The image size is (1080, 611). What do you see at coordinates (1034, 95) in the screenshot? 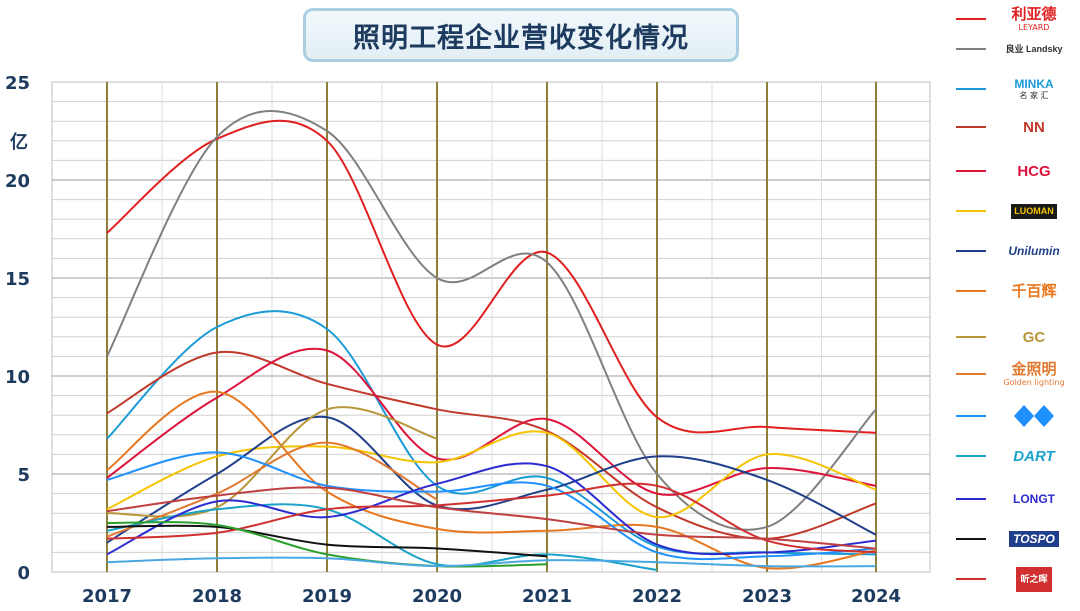
I see `legend-logo-subtext: 名 家 汇` at bounding box center [1034, 95].